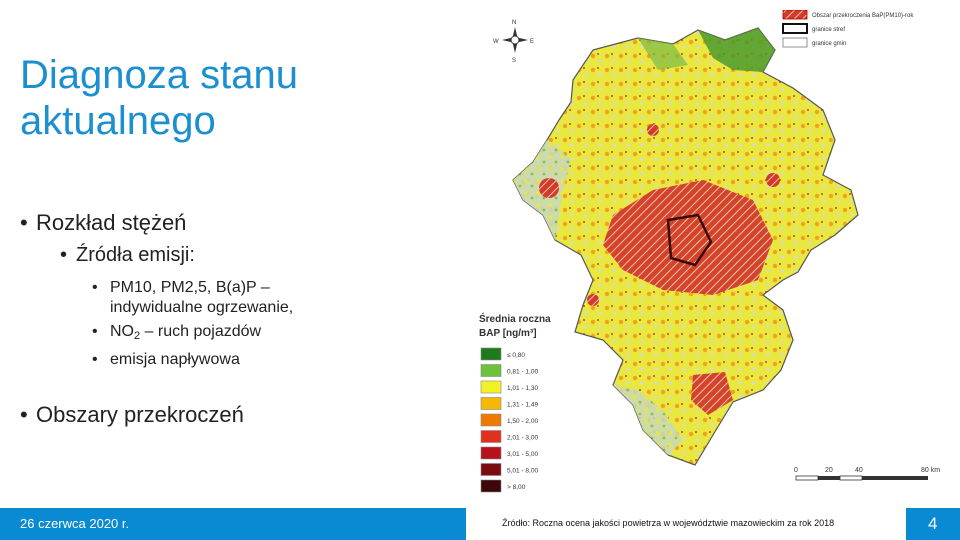 The width and height of the screenshot is (960, 540). I want to click on source-box, so click(686, 524).